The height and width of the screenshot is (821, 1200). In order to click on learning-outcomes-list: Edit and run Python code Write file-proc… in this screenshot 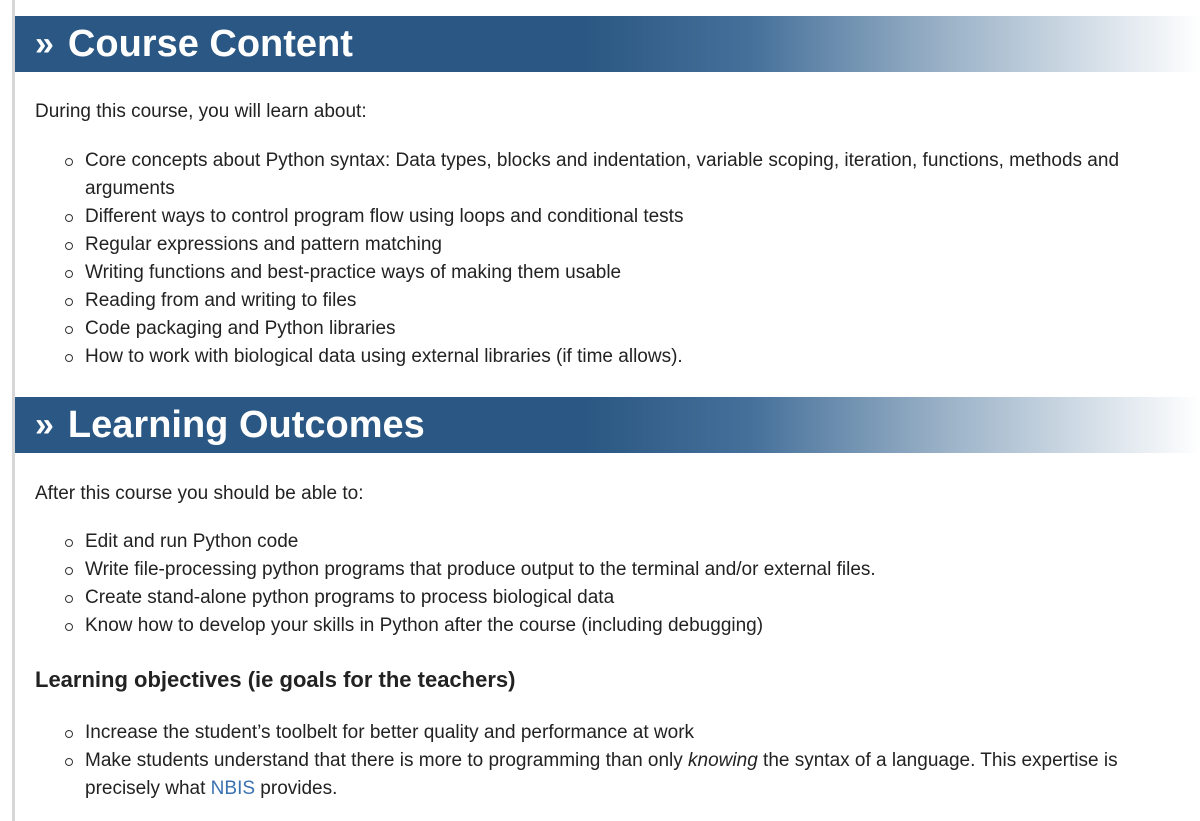, I will do `click(625, 584)`.